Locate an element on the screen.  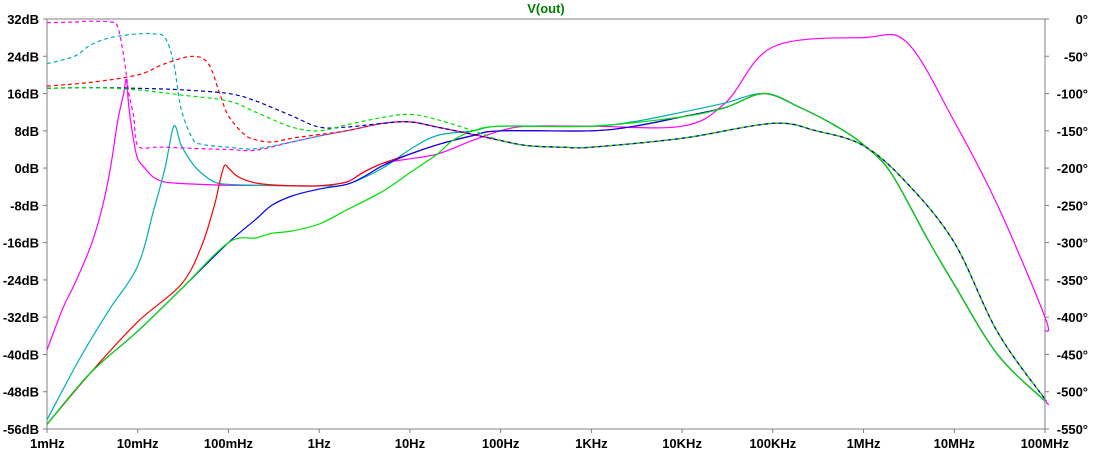
y-left-tick-label: -32dB is located at coordinates (21, 317).